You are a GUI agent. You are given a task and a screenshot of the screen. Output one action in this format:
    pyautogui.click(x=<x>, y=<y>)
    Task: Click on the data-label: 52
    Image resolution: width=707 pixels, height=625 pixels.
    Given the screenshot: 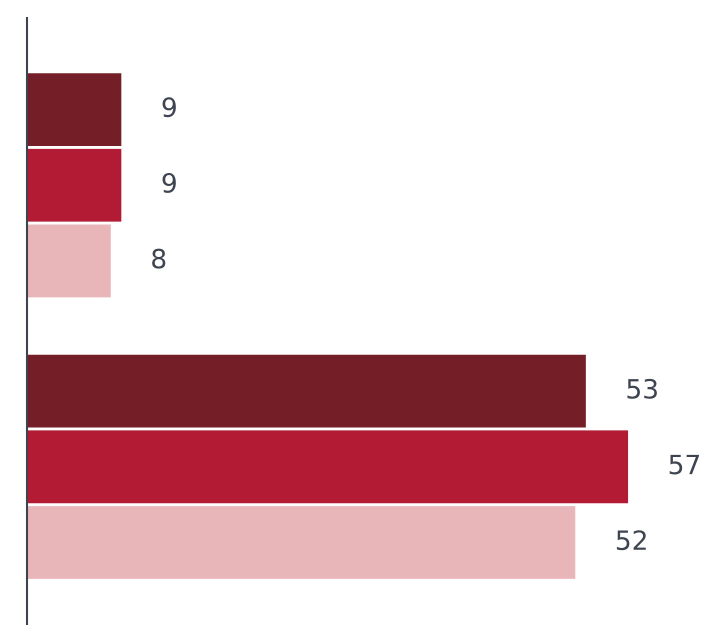 What is the action you would take?
    pyautogui.click(x=631, y=540)
    